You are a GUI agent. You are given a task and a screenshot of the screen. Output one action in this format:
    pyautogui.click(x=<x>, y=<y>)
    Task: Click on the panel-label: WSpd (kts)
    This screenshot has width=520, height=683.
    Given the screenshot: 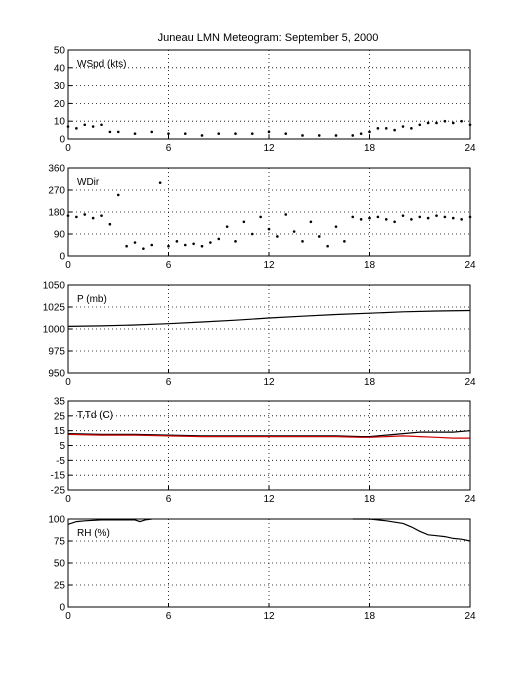 What is the action you would take?
    pyautogui.click(x=101, y=64)
    